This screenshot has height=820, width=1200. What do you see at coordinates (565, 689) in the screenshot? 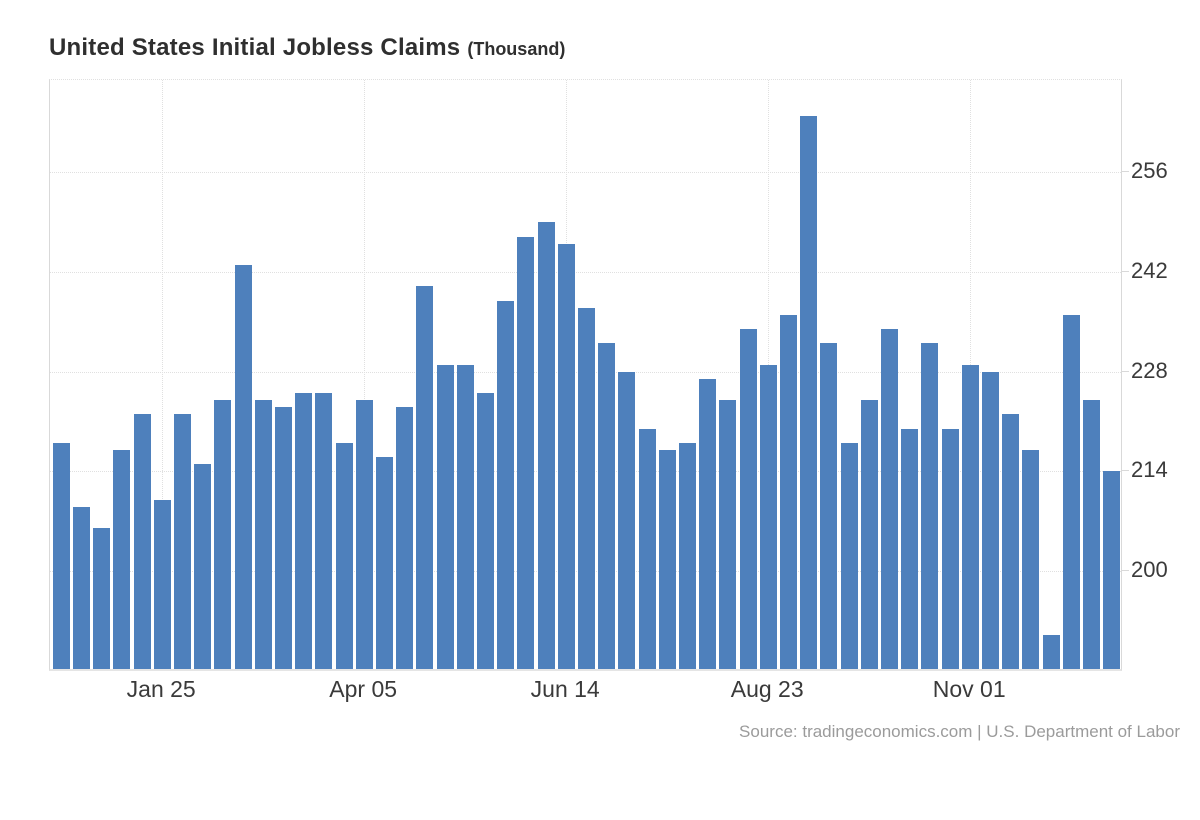
I see `x-axis-label: Jun 14` at bounding box center [565, 689].